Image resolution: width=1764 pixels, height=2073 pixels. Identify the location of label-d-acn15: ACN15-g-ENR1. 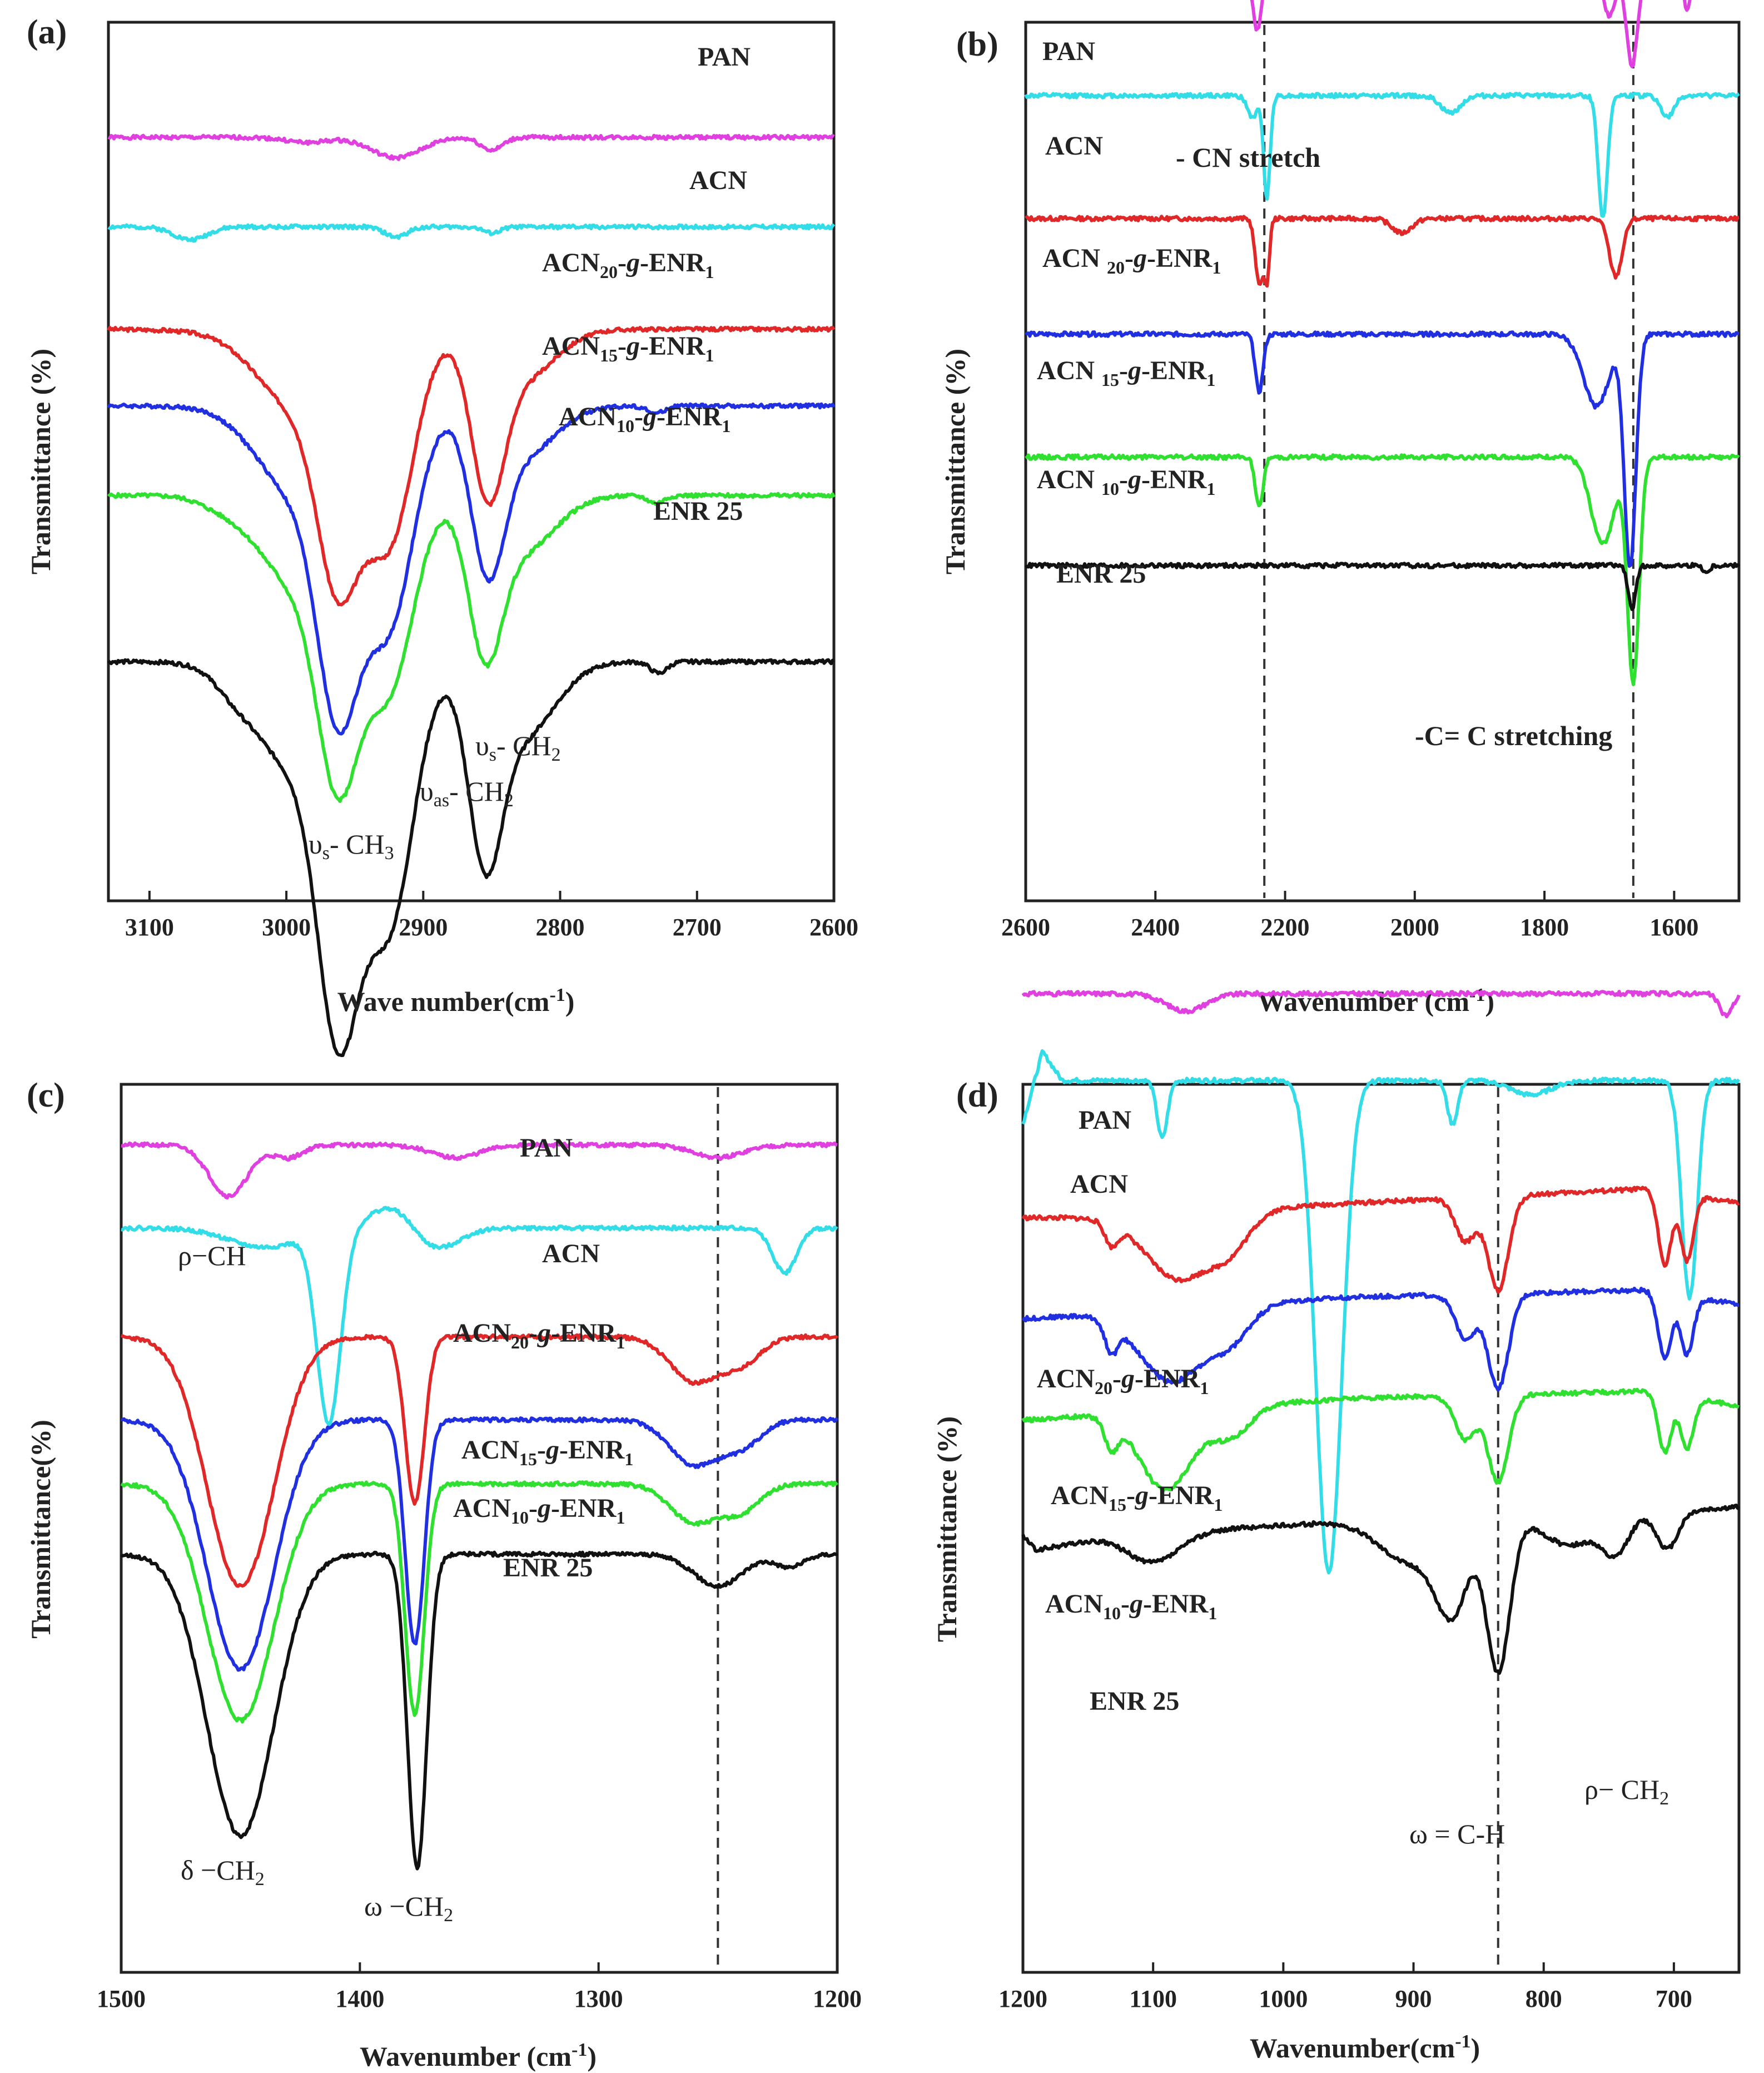
(1137, 1498).